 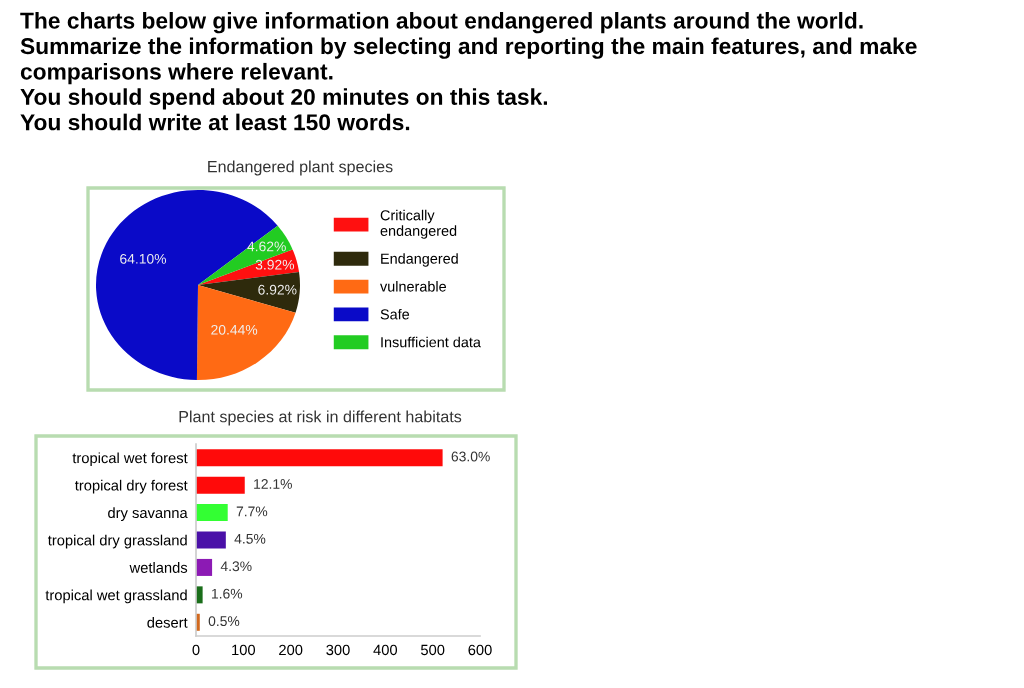 I want to click on chart-title: Plant species at risk in different habitats, so click(x=320, y=418).